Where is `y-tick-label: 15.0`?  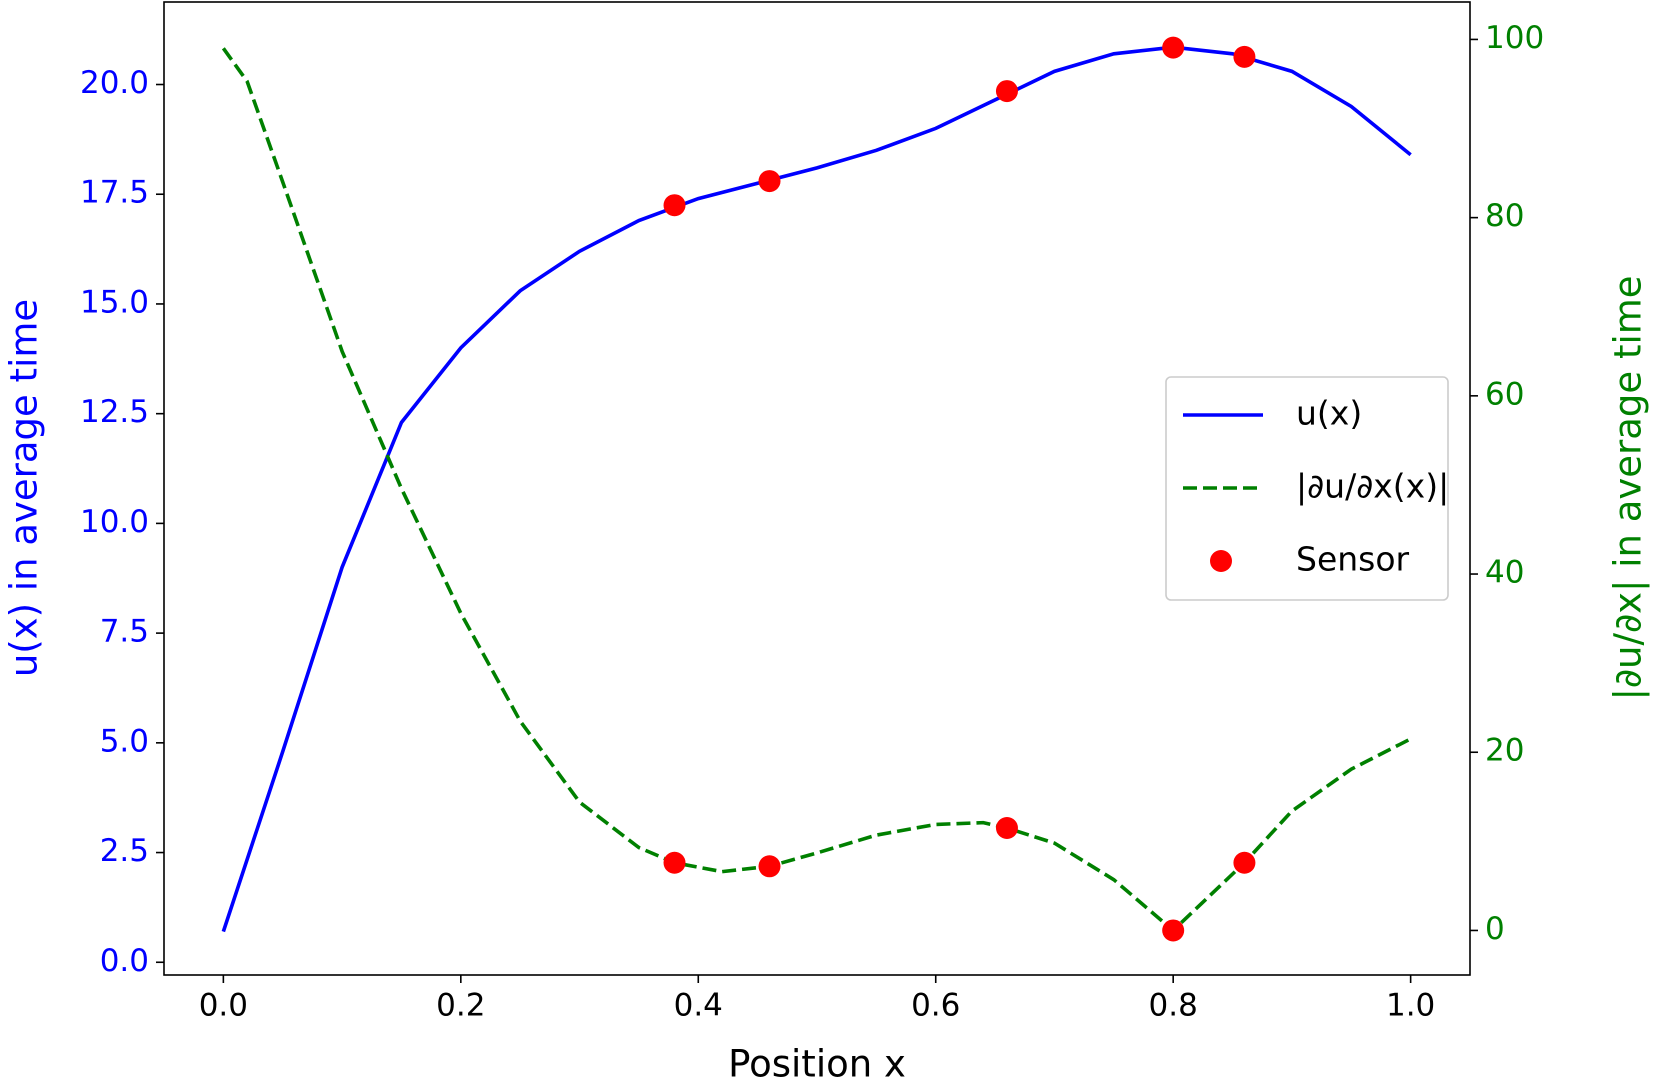 y-tick-label: 15.0 is located at coordinates (114, 302).